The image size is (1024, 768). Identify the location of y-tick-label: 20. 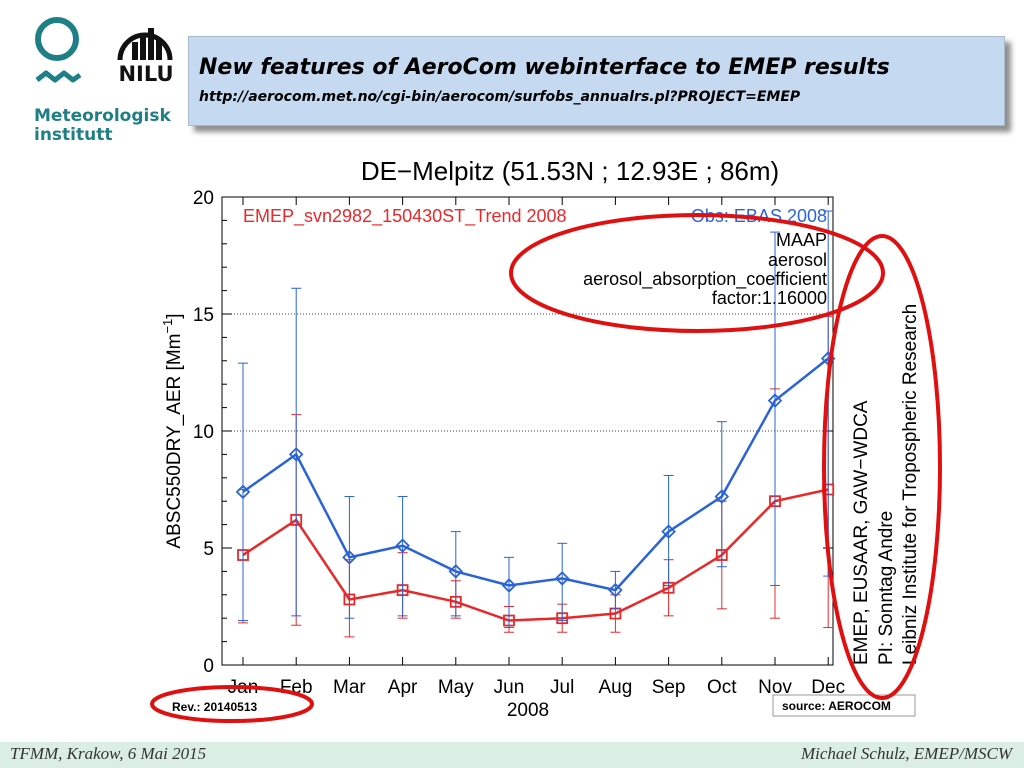
(203, 198).